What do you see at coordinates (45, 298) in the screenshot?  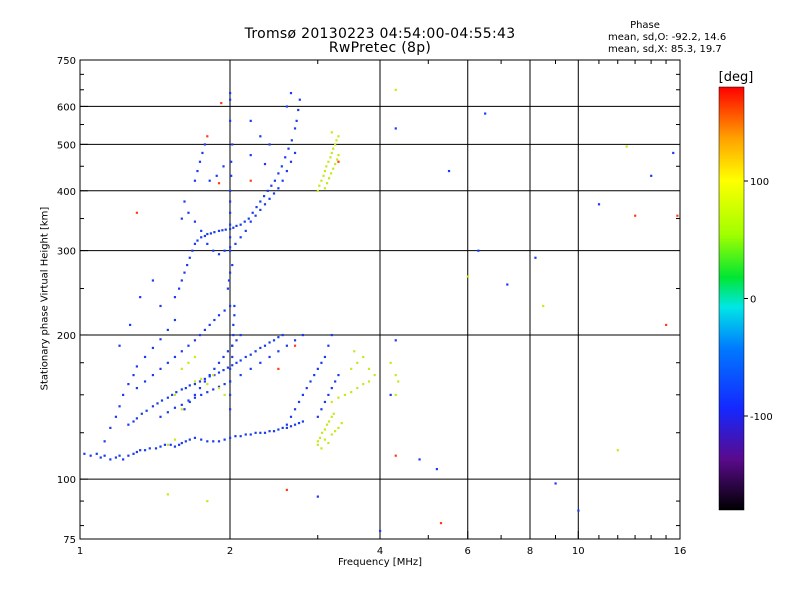 I see `y-axis-label: Stationary phase Virtual Height [km]` at bounding box center [45, 298].